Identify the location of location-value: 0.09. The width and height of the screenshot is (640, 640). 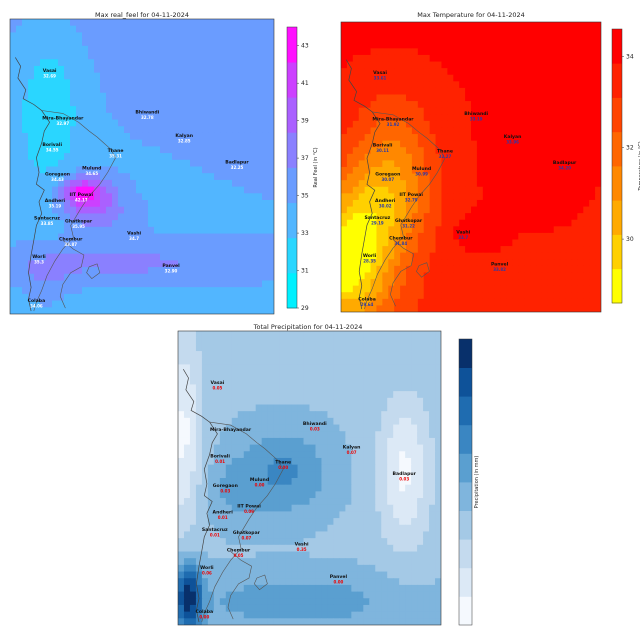
(249, 511).